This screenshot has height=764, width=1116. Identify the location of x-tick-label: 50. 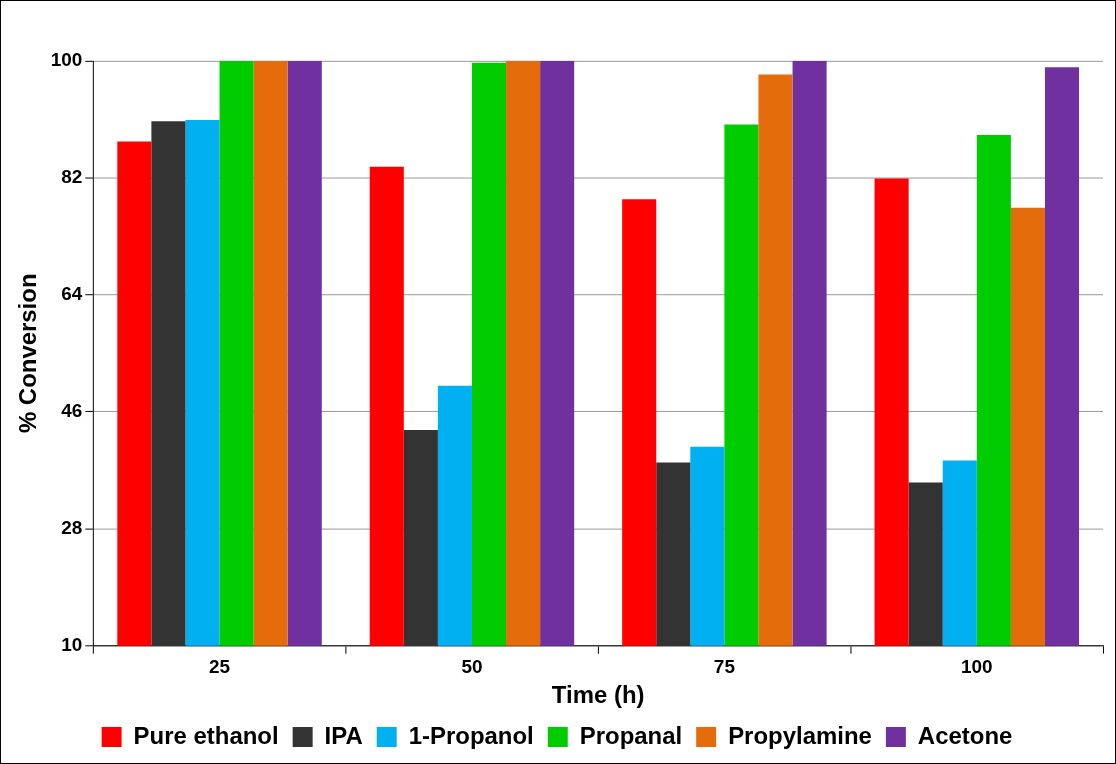
(472, 667).